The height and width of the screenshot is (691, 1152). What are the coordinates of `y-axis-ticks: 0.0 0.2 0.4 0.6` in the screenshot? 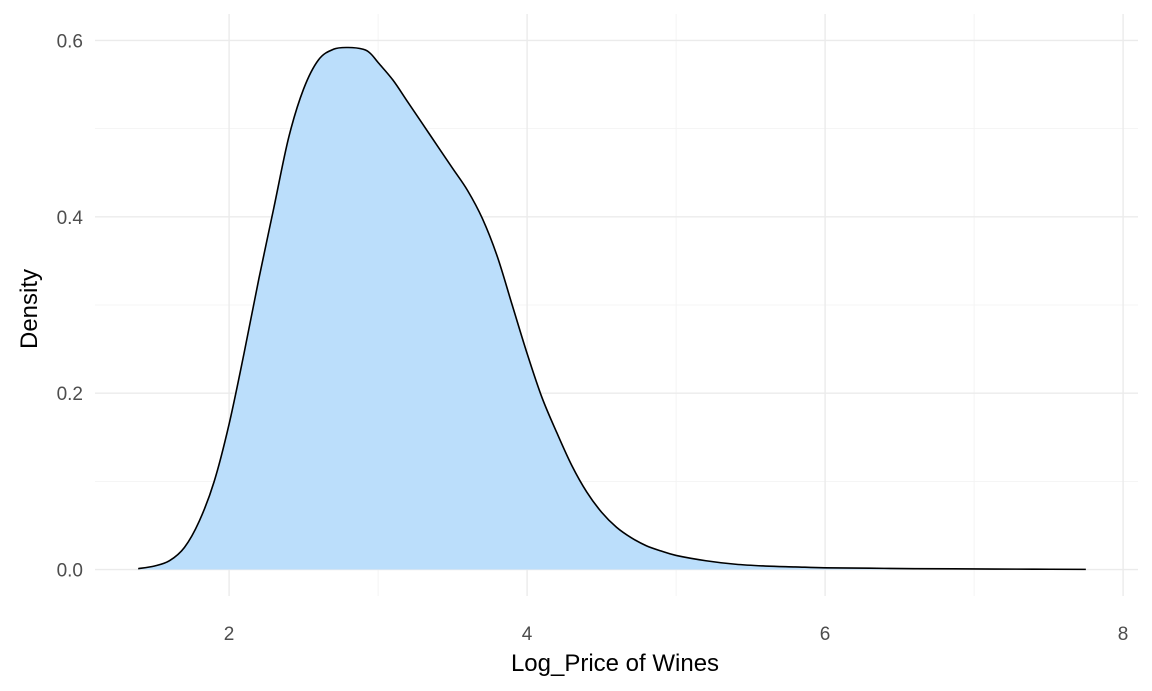 It's located at (70, 306).